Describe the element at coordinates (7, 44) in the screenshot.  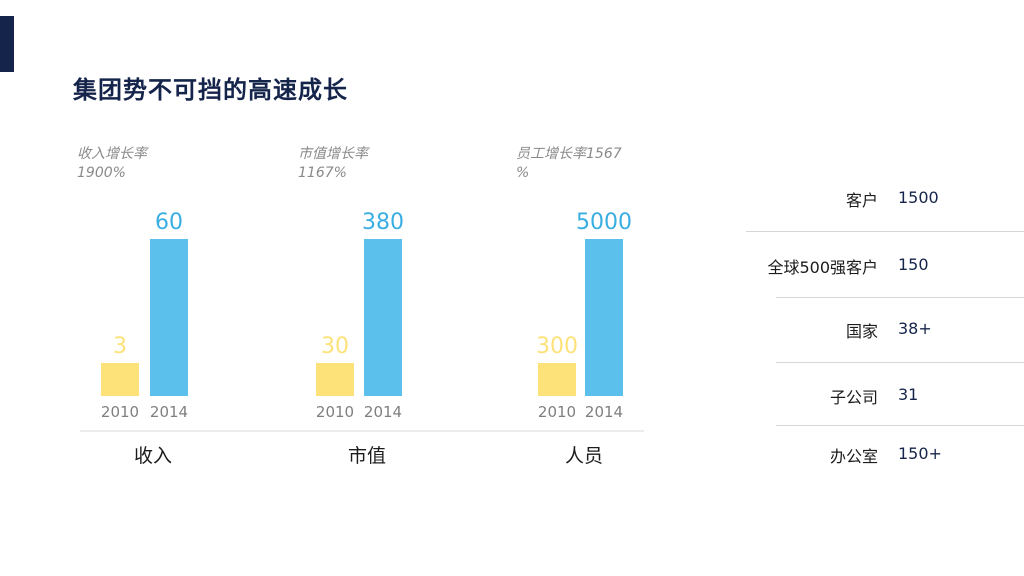
I see `accent-bar` at that location.